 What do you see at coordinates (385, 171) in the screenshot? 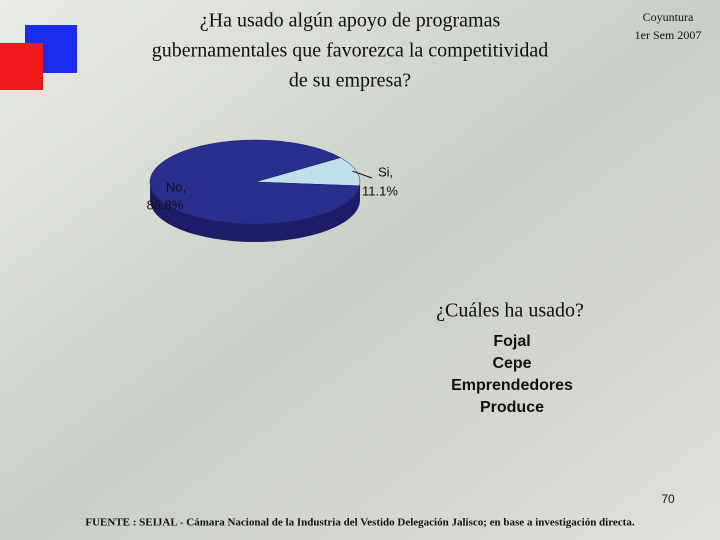
I see `category-label: Si,` at bounding box center [385, 171].